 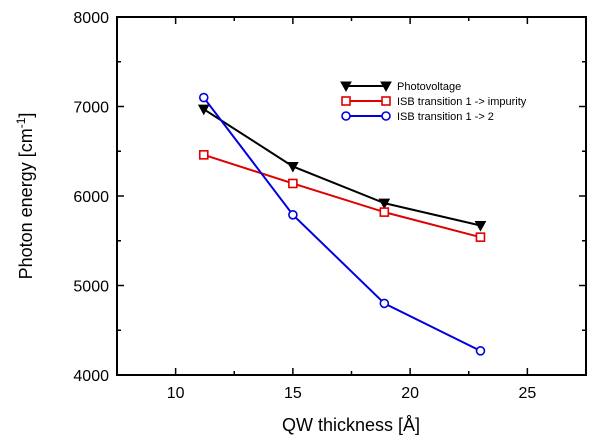 What do you see at coordinates (176, 393) in the screenshot?
I see `x-tick-label: 10` at bounding box center [176, 393].